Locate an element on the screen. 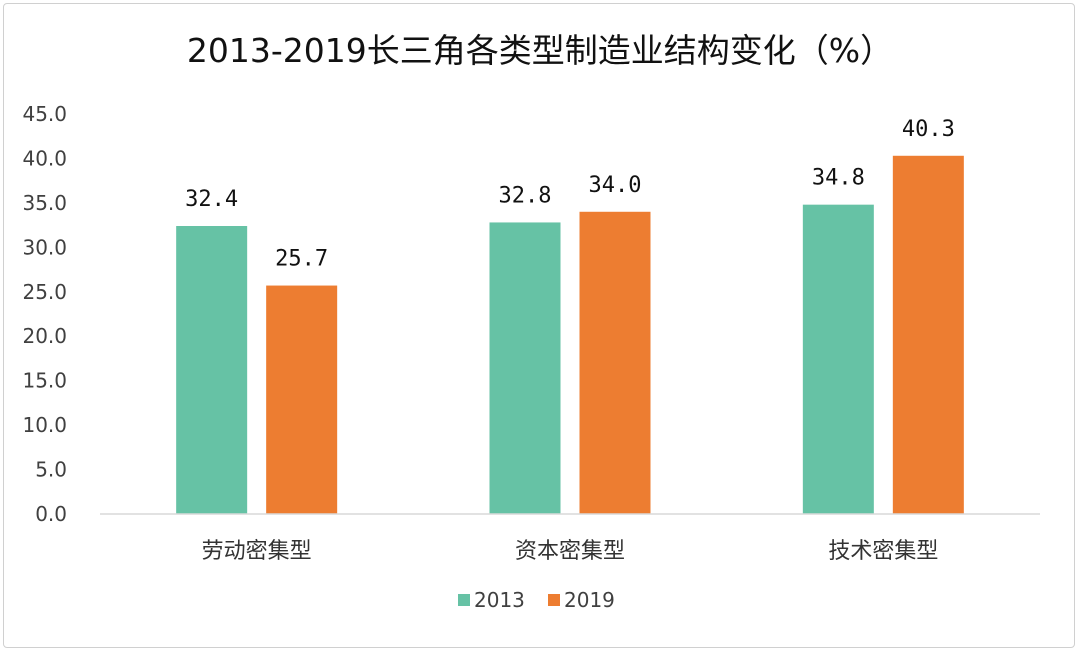 The image size is (1080, 653). x-category-label: 资本密集型 is located at coordinates (570, 551).